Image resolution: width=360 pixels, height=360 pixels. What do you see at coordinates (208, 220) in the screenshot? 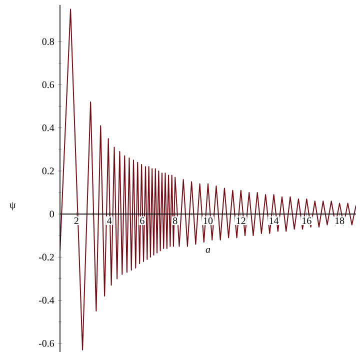
I see `x-tick-label: 10` at bounding box center [208, 220].